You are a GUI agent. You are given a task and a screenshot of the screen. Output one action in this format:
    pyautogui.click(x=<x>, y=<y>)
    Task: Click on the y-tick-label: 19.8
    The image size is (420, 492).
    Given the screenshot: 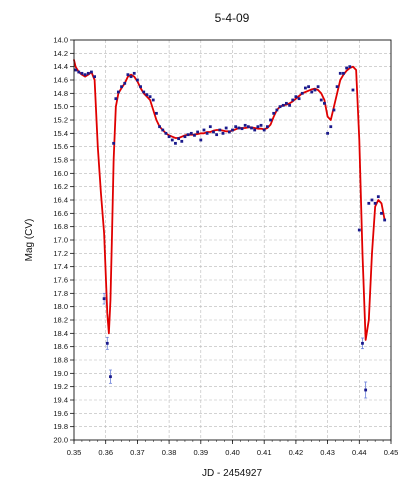 What is the action you would take?
    pyautogui.click(x=60, y=426)
    